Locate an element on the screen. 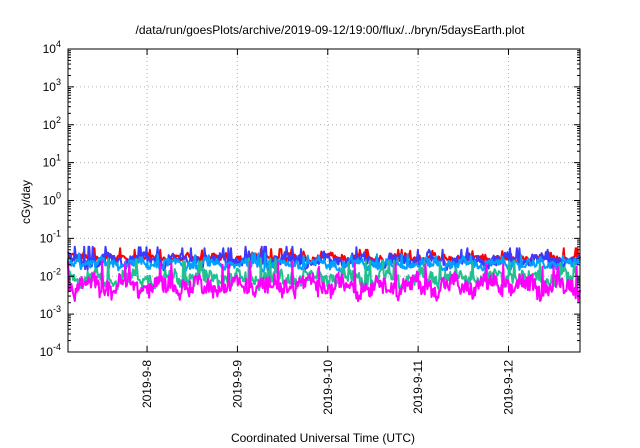 Image resolution: width=640 pixels, height=448 pixels. y-tick-label: 10⁻⁴ is located at coordinates (50, 350).